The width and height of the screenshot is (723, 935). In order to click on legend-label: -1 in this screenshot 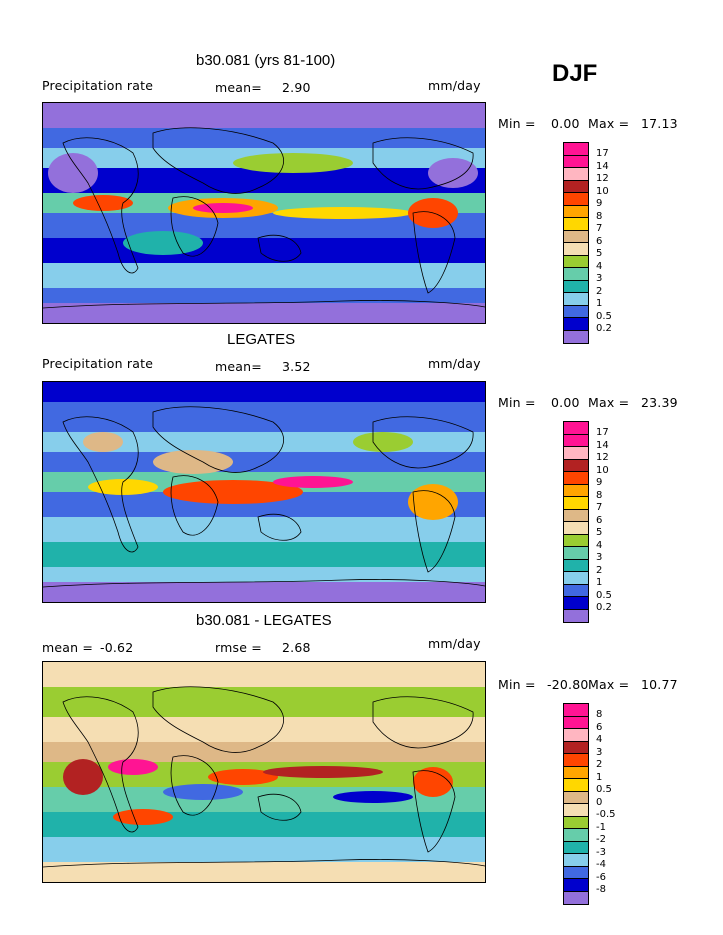, I will do `click(601, 827)`.